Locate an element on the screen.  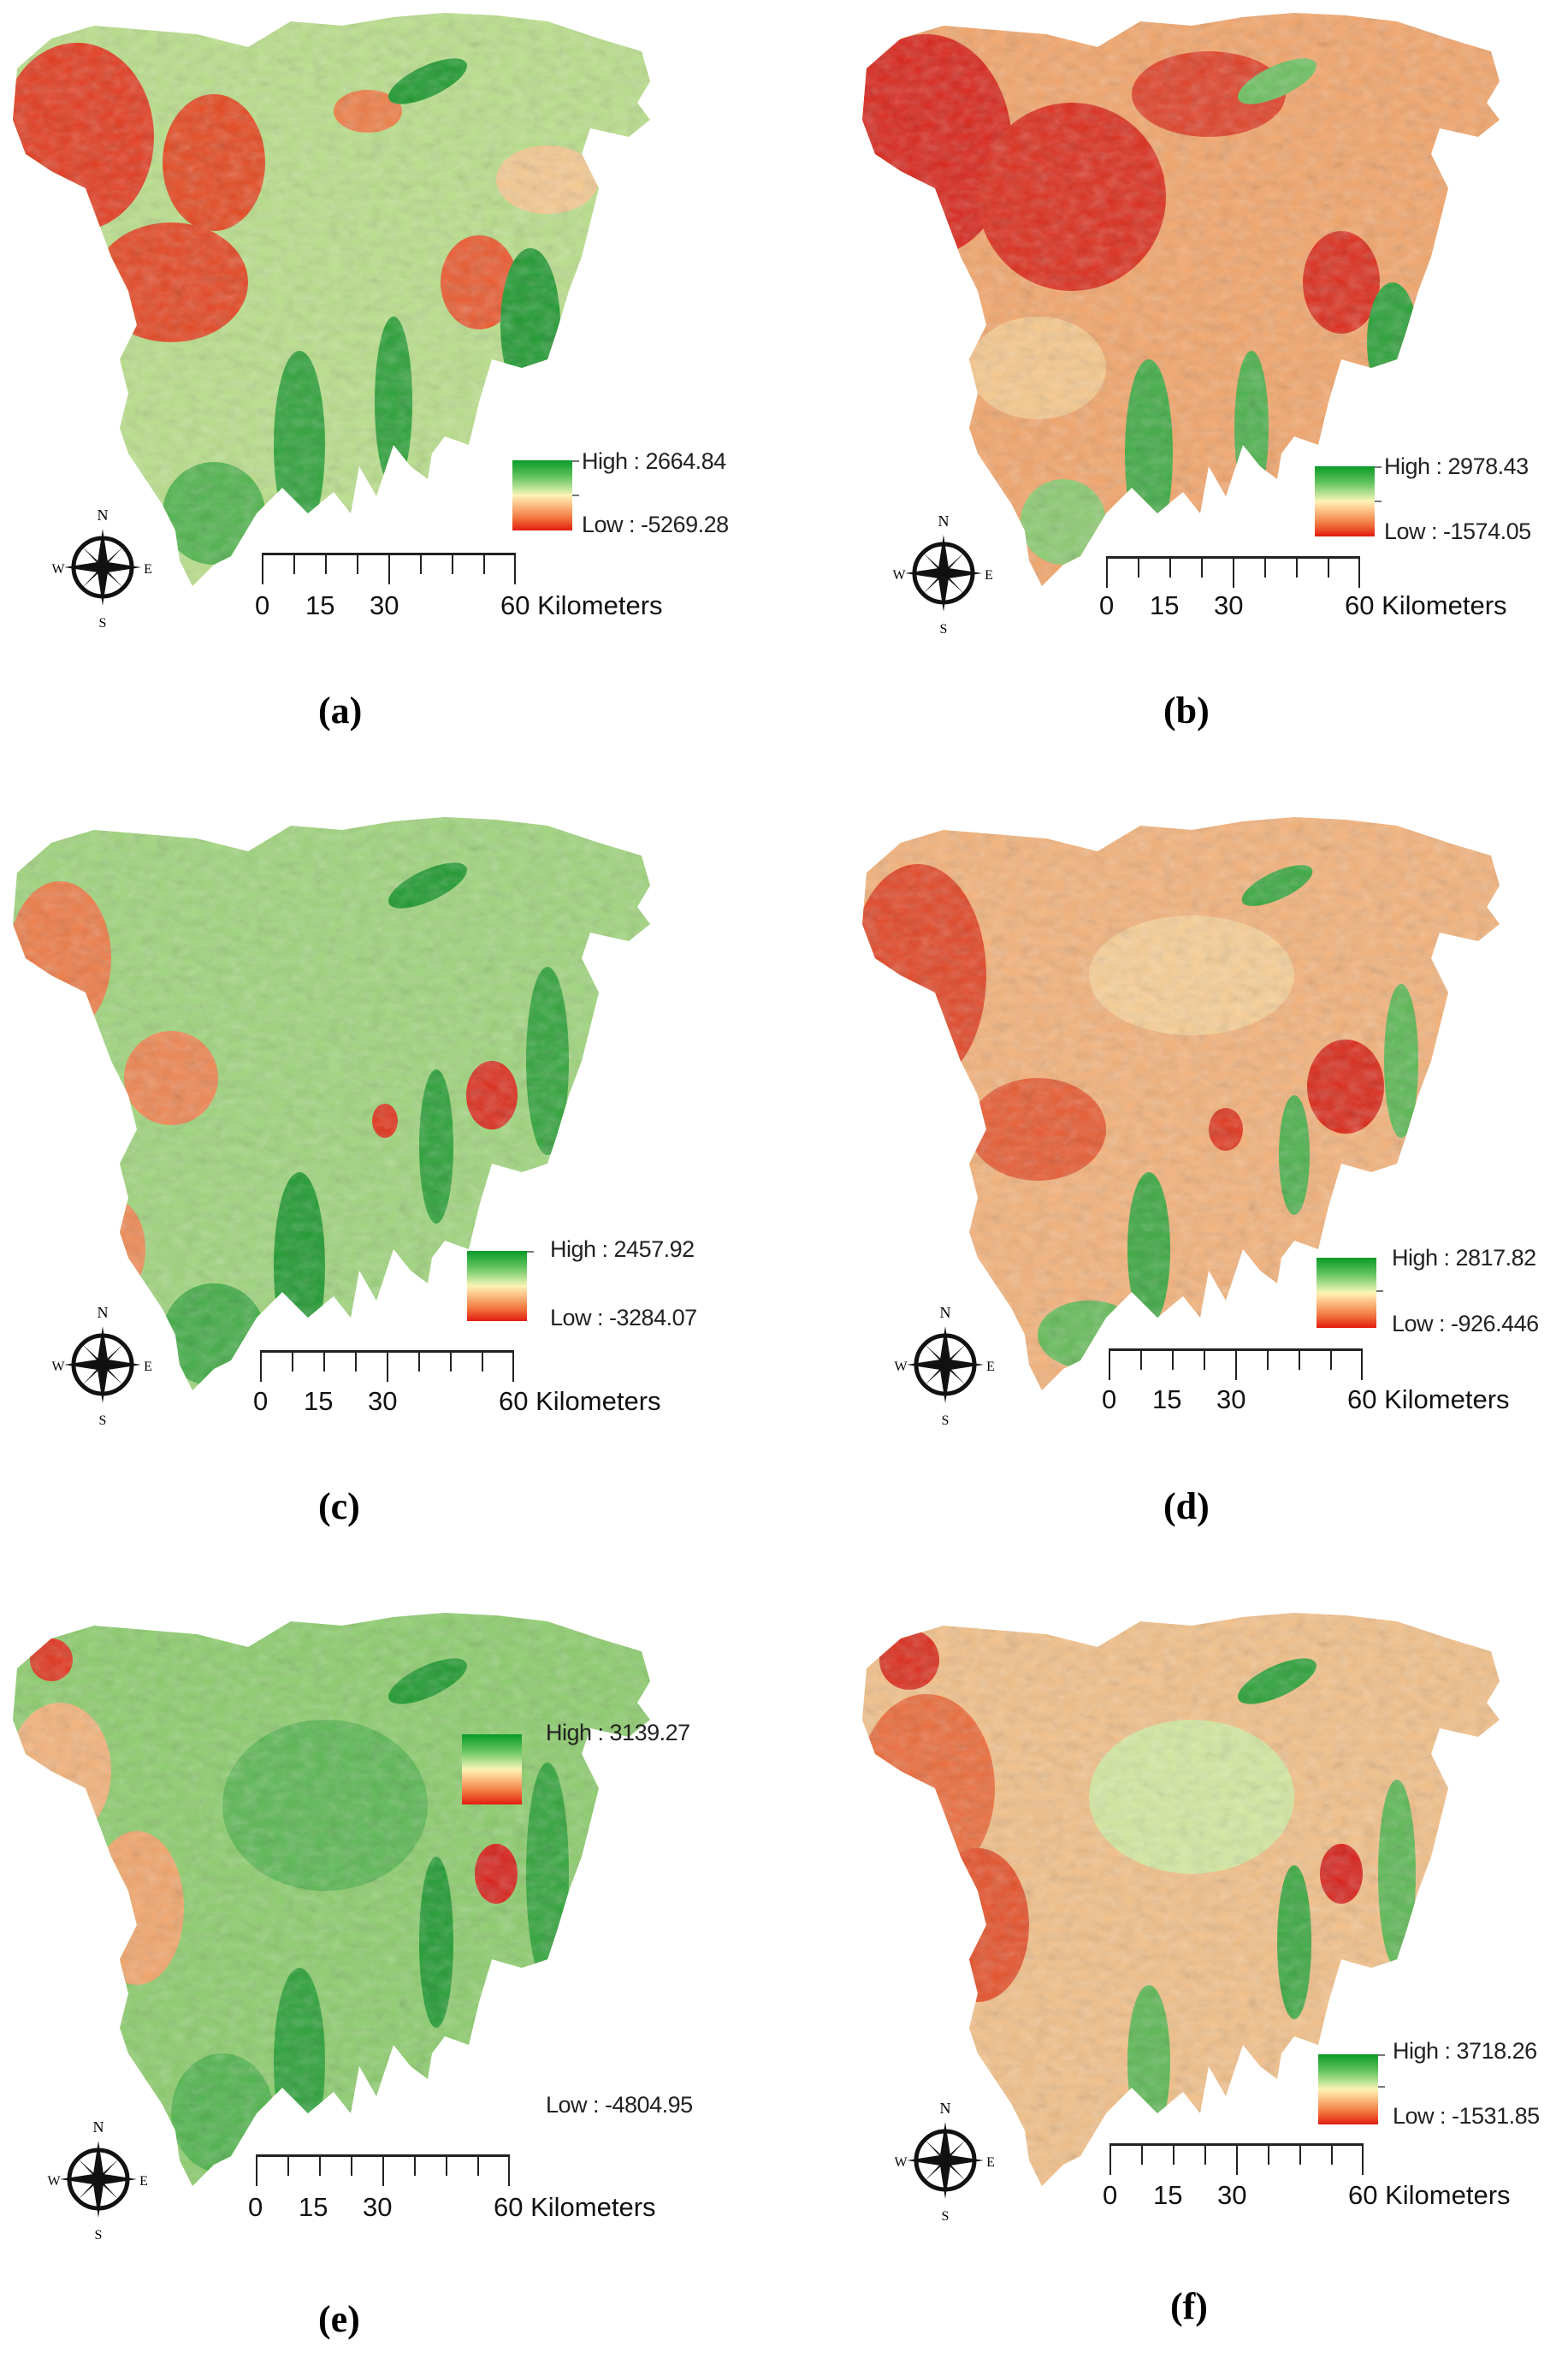
legend-low-label: Low : -5269.28 is located at coordinates (655, 524).